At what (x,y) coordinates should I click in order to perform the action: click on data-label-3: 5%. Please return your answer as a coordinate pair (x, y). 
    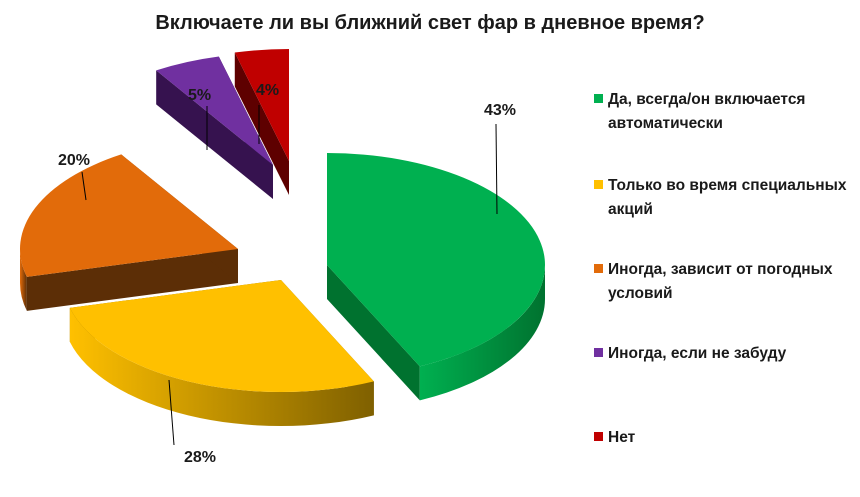
    Looking at the image, I should click on (199, 95).